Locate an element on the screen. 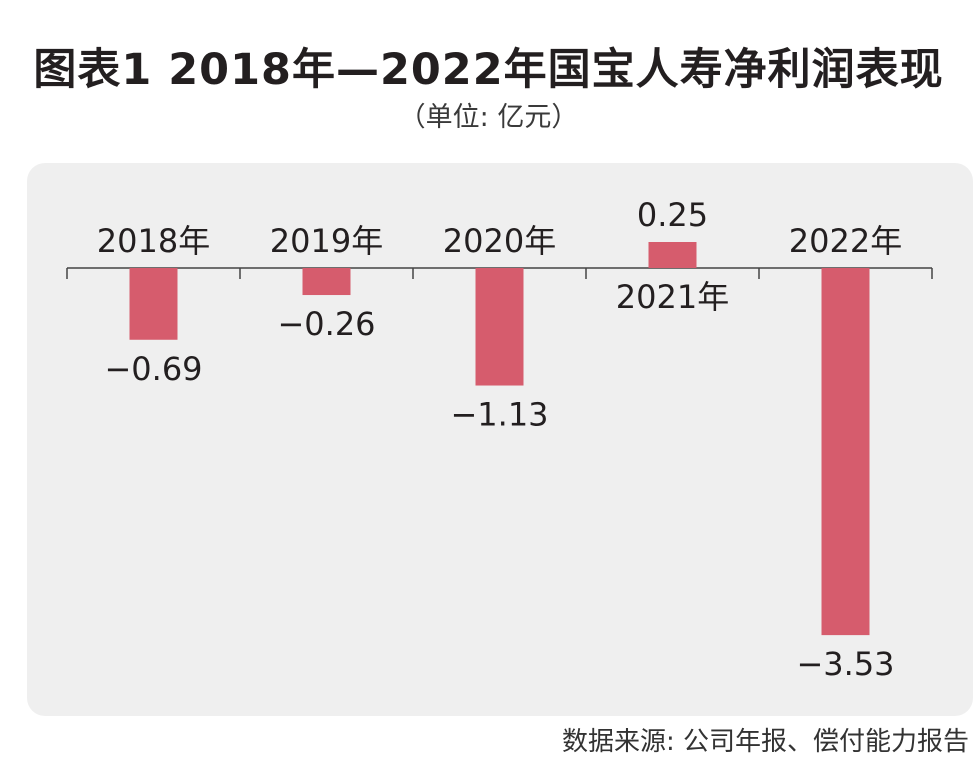 Image resolution: width=977 pixels, height=771 pixels. data-source-note: 数据来源: 公司年报、偿付能力报告 is located at coordinates (765, 742).